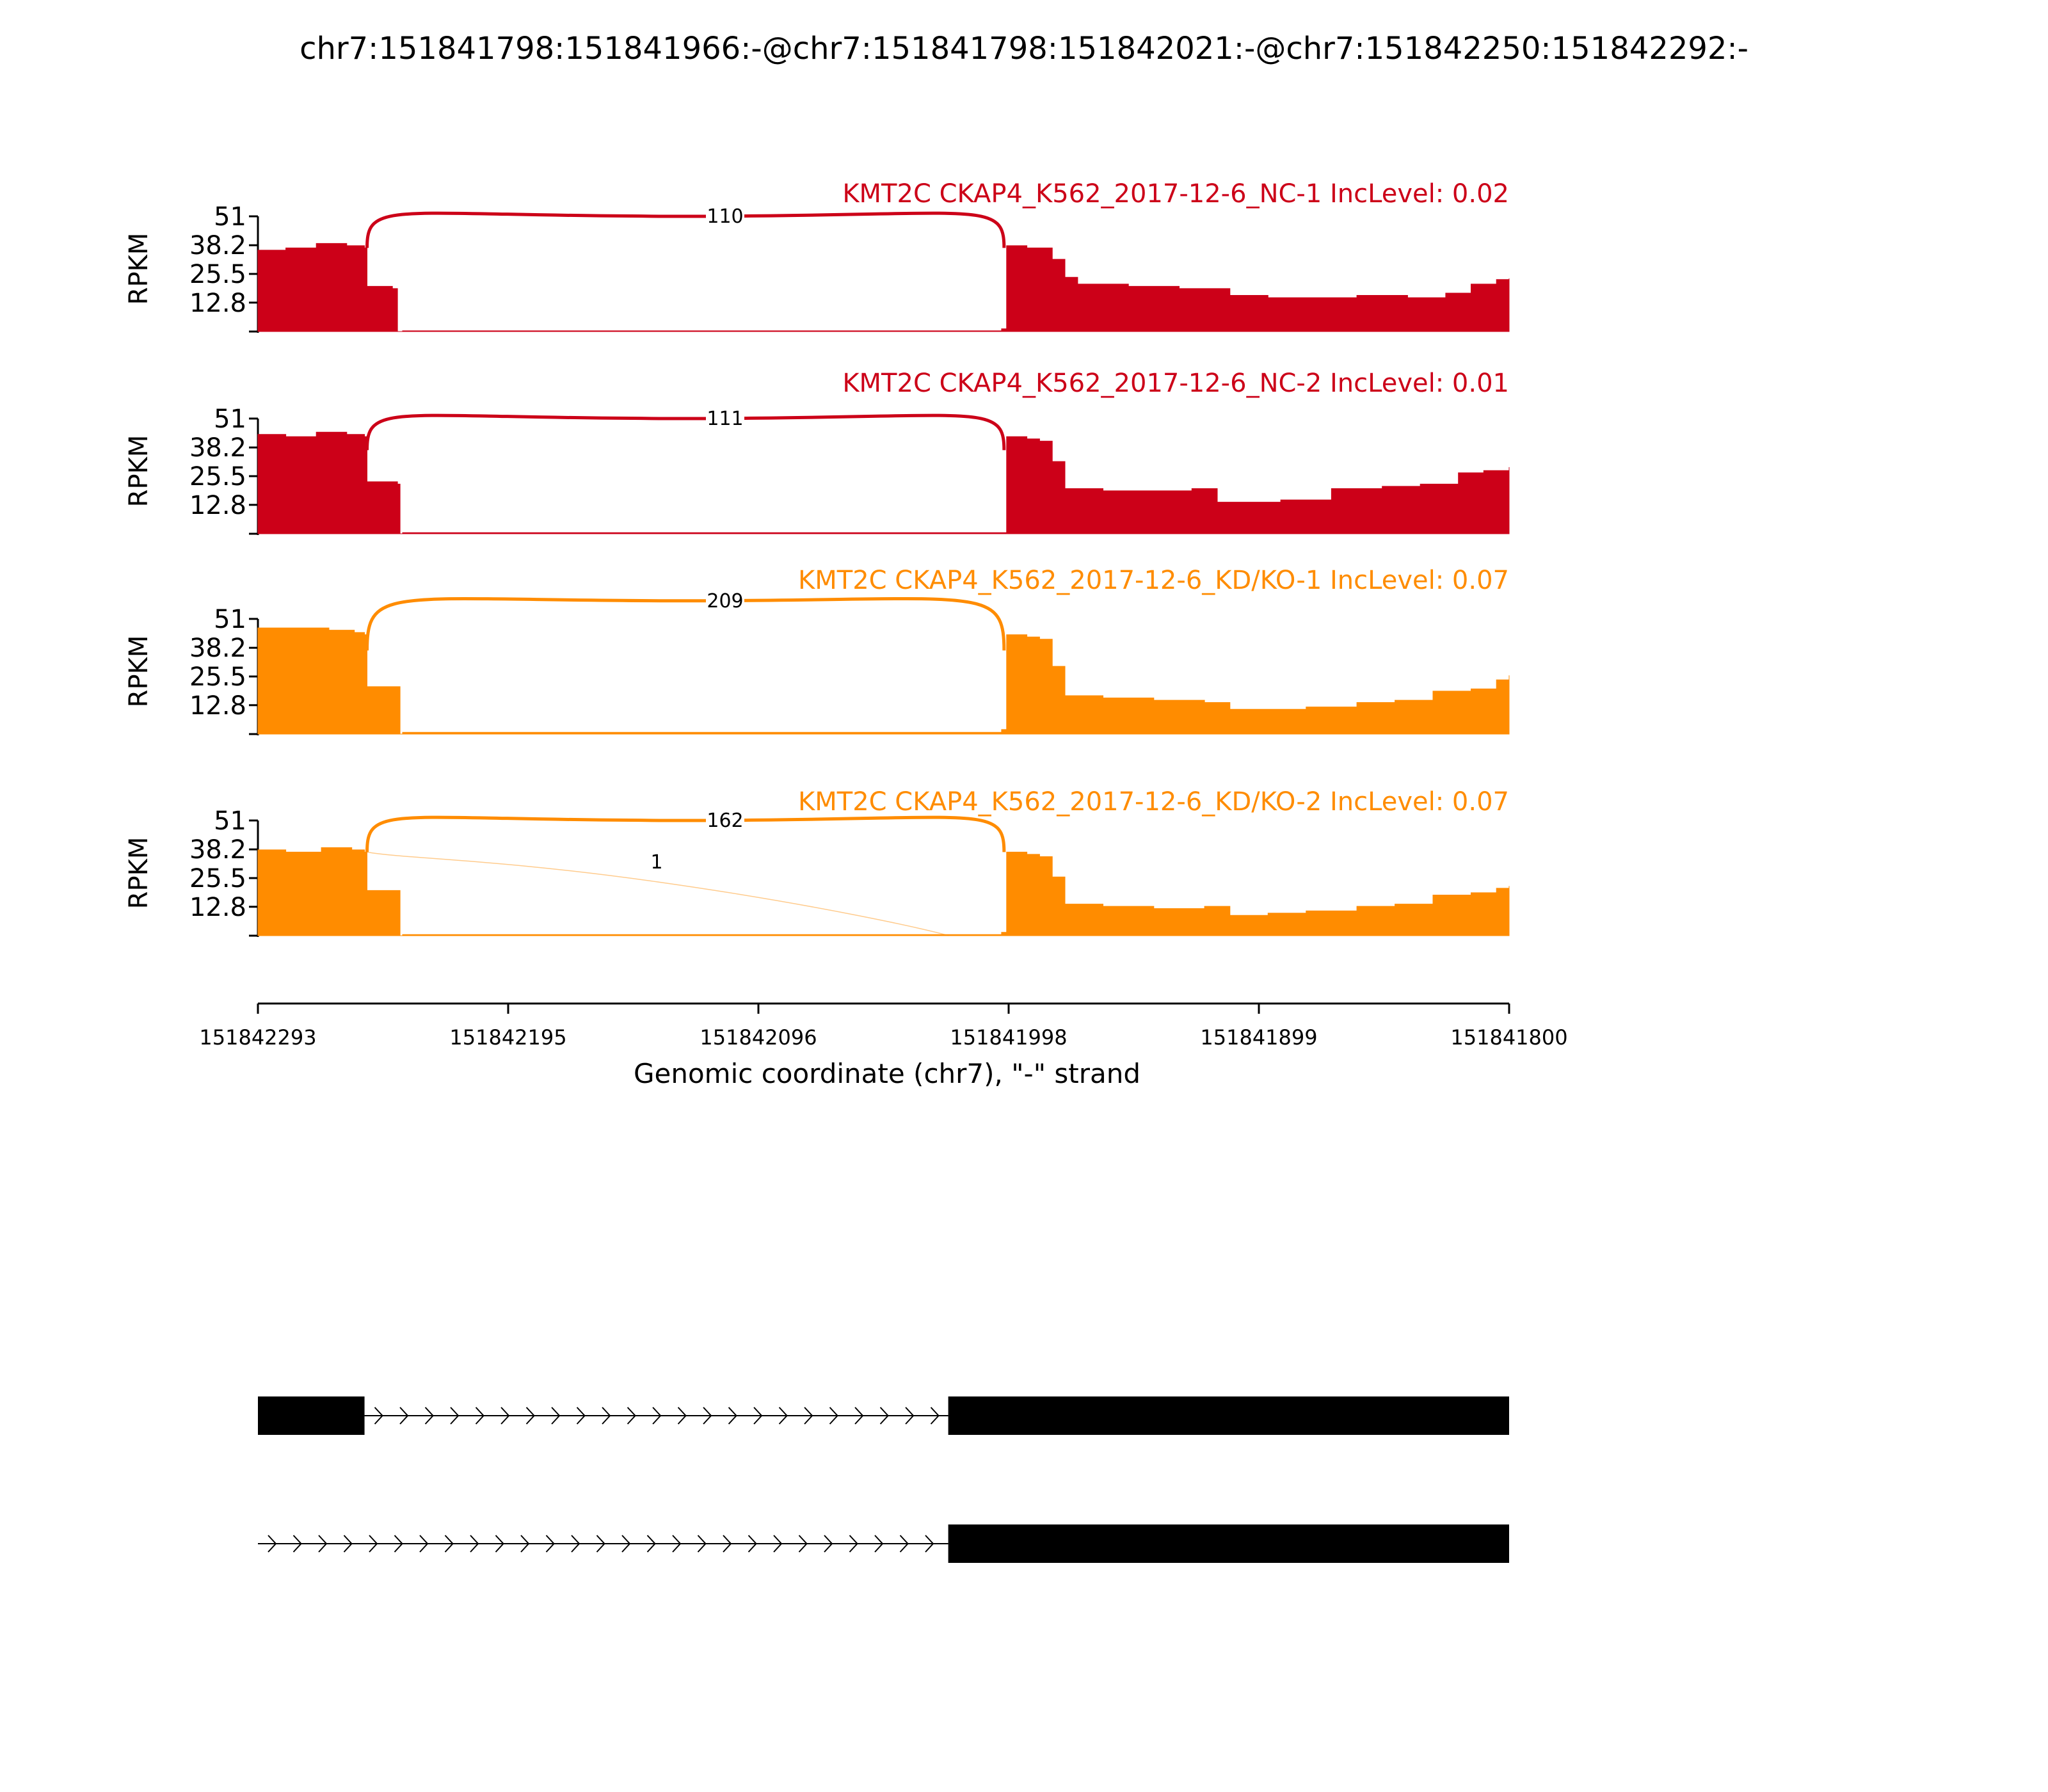 This screenshot has height=1792, width=2048. I want to click on junction-label: 1, so click(656, 862).